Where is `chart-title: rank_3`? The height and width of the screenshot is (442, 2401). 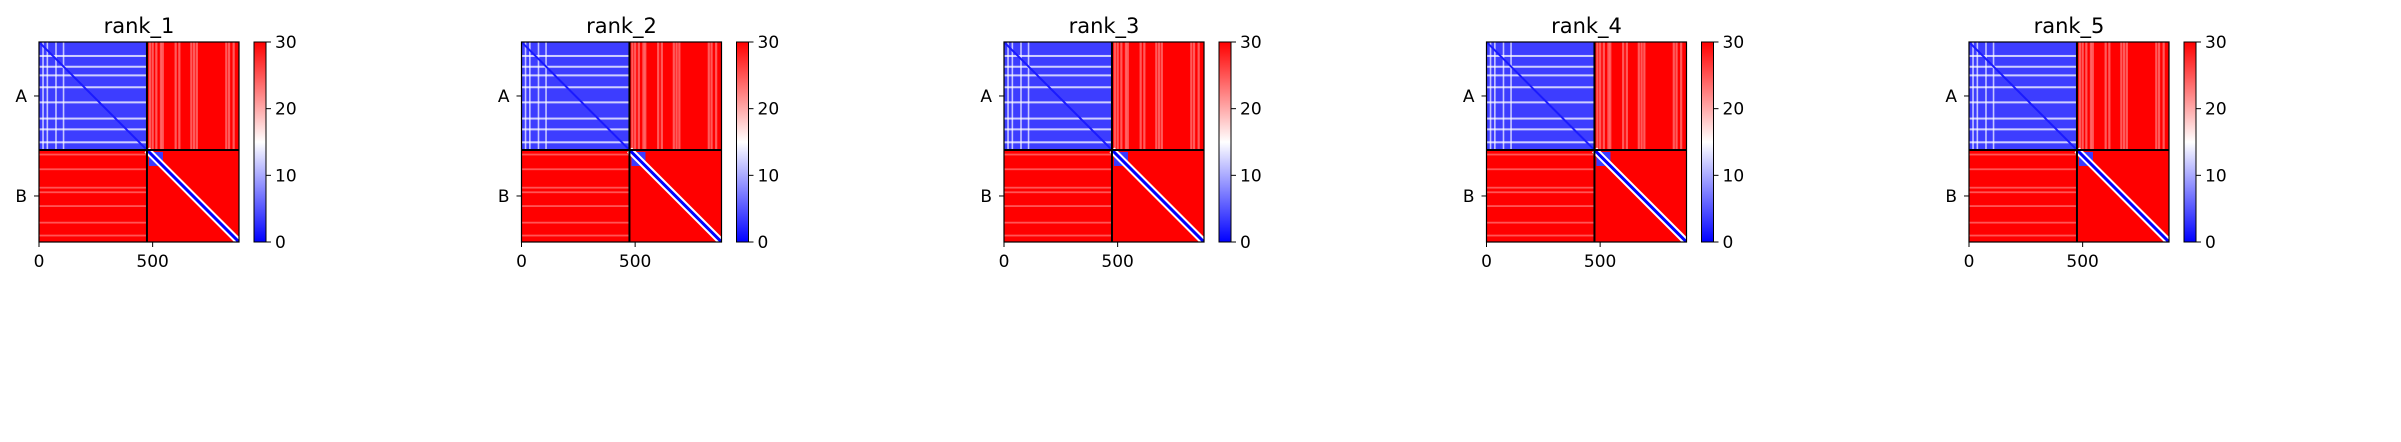
chart-title: rank_3 is located at coordinates (1104, 26).